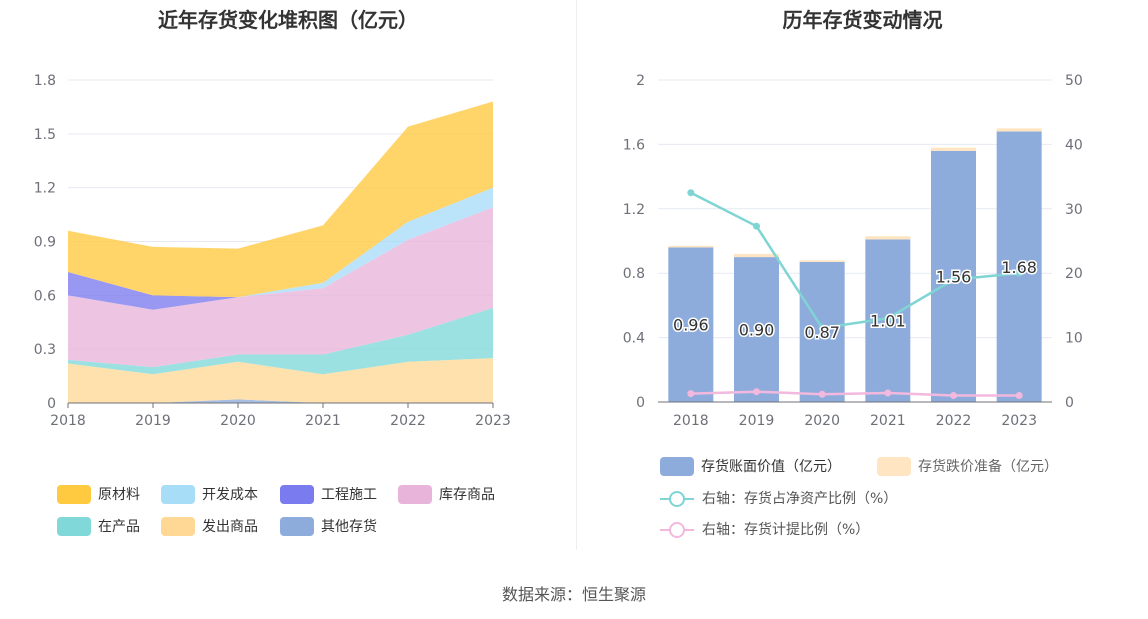  What do you see at coordinates (349, 527) in the screenshot?
I see `legend-label: 其他存货` at bounding box center [349, 527].